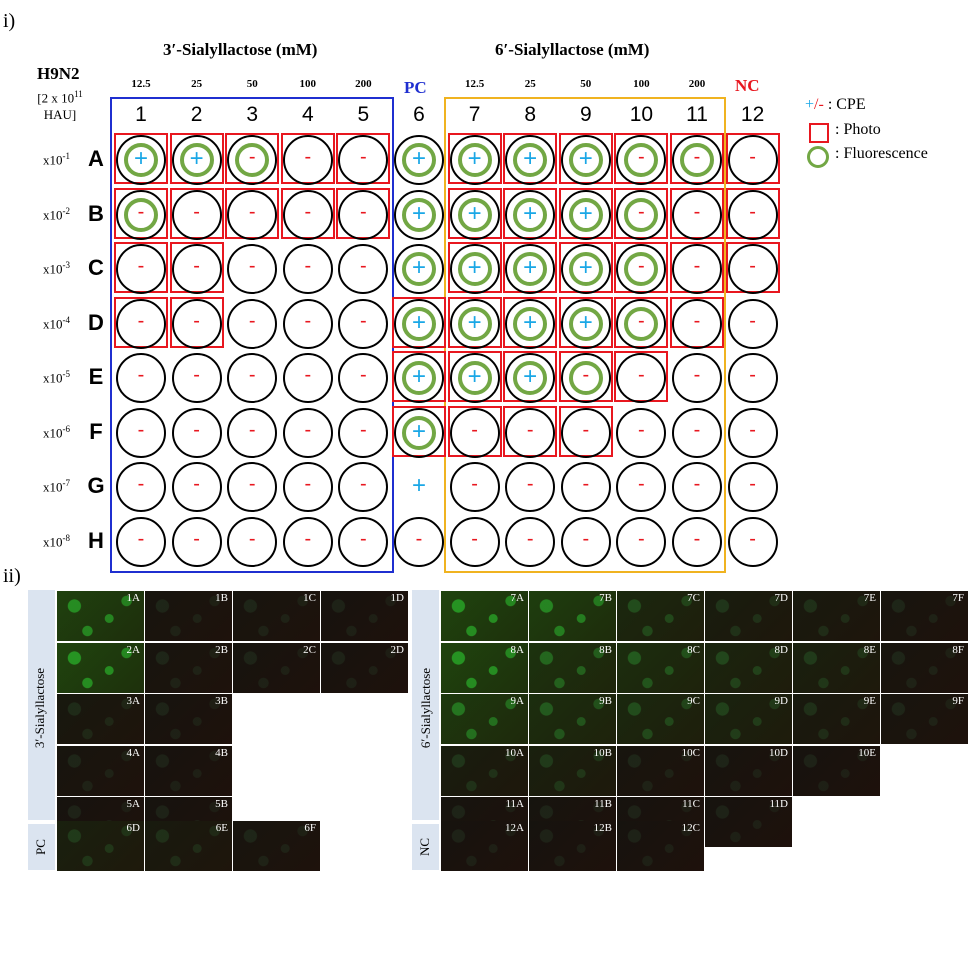  I want to click on concentration-label: 100, so click(641, 84).